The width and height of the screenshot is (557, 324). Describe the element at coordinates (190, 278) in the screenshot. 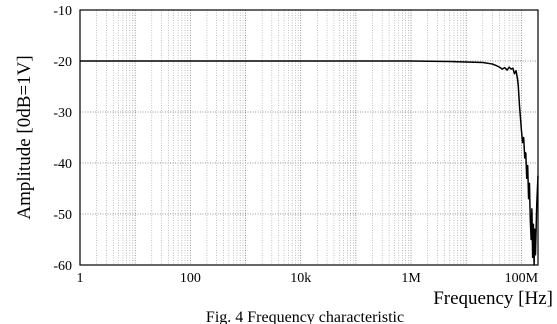

I see `x-tick-label: 100` at that location.